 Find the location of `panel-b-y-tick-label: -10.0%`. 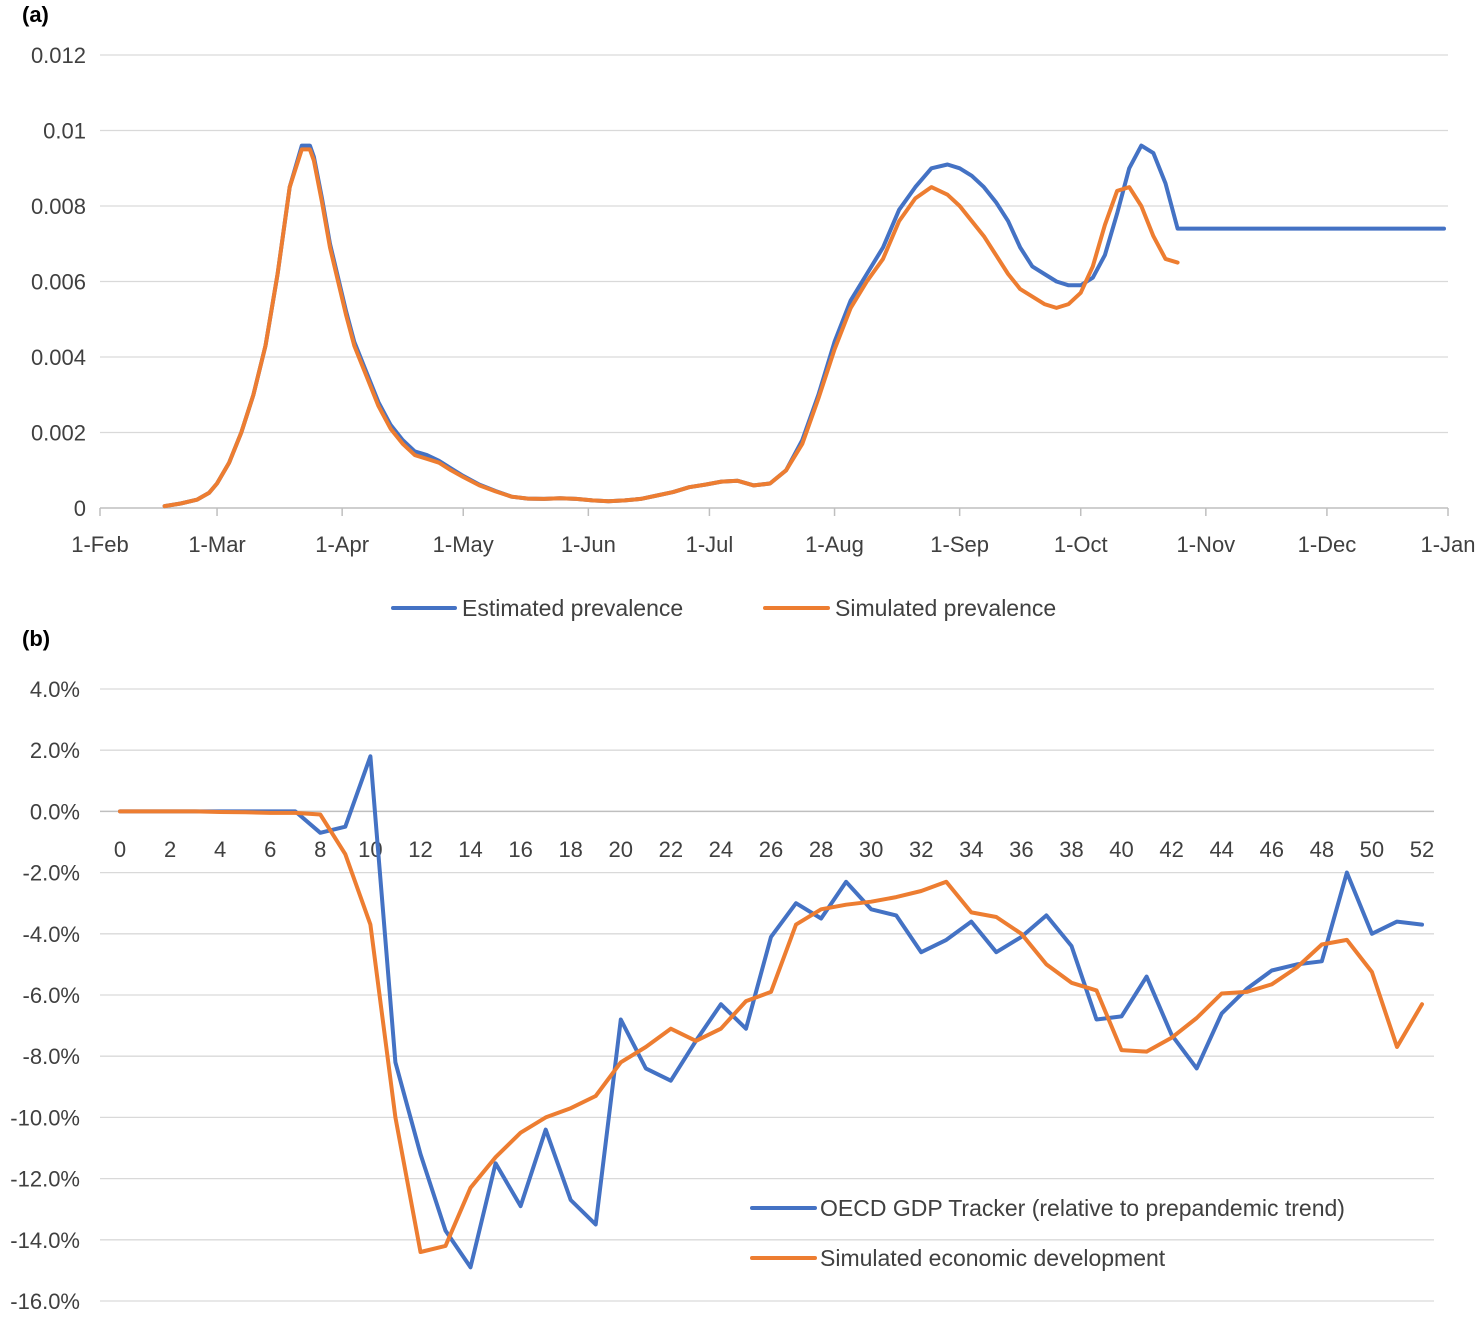

panel-b-y-tick-label: -10.0% is located at coordinates (45, 1117).